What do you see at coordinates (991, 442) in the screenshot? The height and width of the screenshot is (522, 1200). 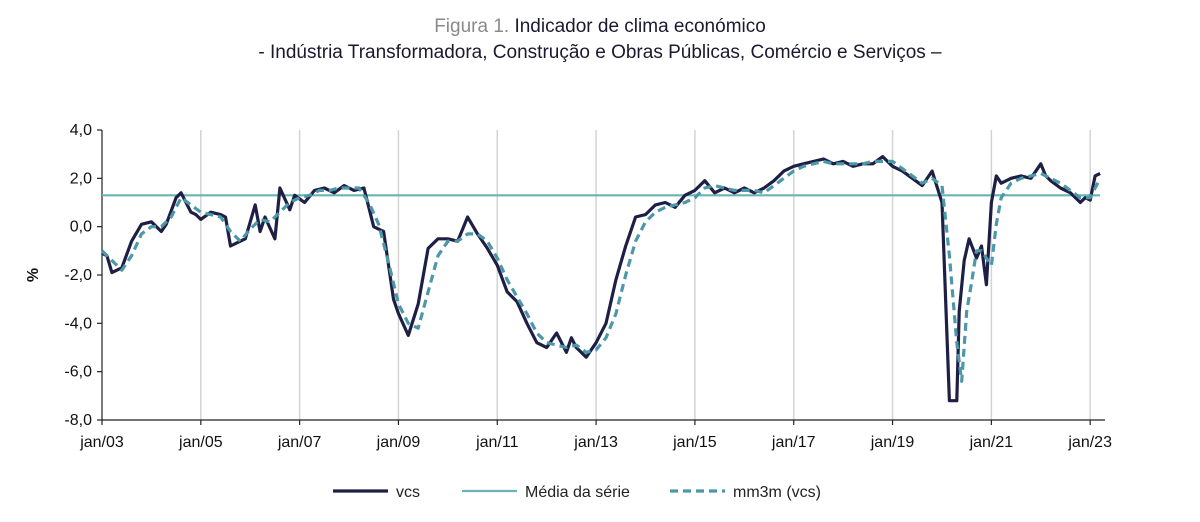 I see `x-tick-label: jan/21` at bounding box center [991, 442].